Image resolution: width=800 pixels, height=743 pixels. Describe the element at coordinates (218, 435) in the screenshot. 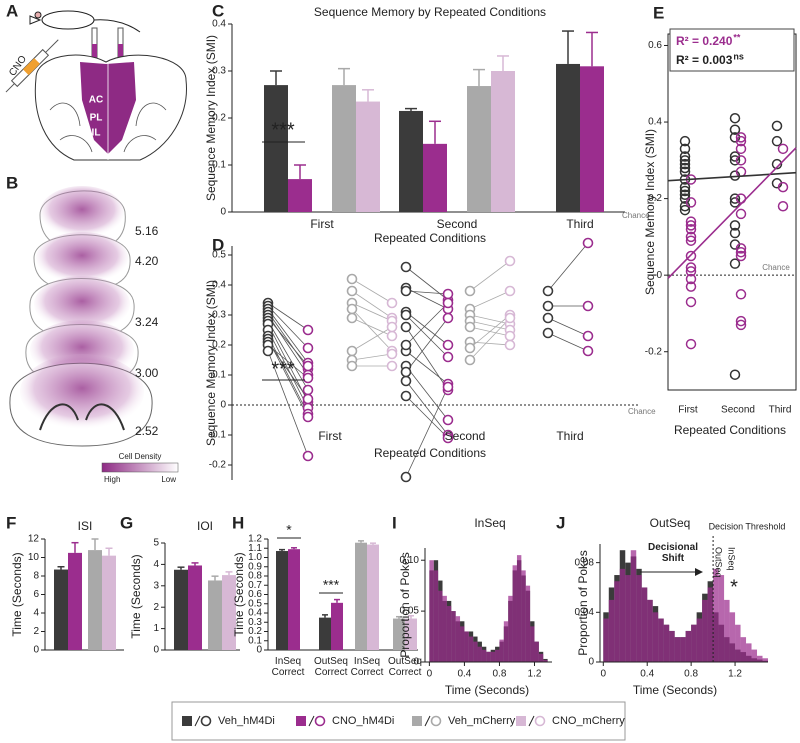

I see `y-tick-label: -0.1` at that location.